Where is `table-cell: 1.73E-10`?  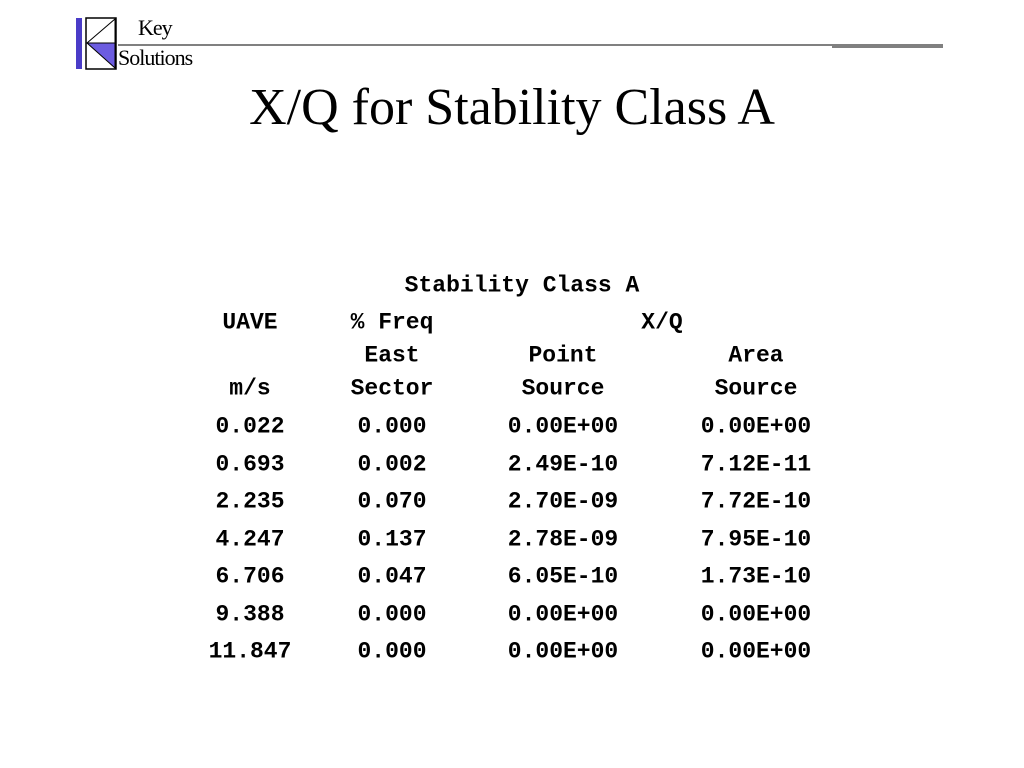 table-cell: 1.73E-10 is located at coordinates (756, 576).